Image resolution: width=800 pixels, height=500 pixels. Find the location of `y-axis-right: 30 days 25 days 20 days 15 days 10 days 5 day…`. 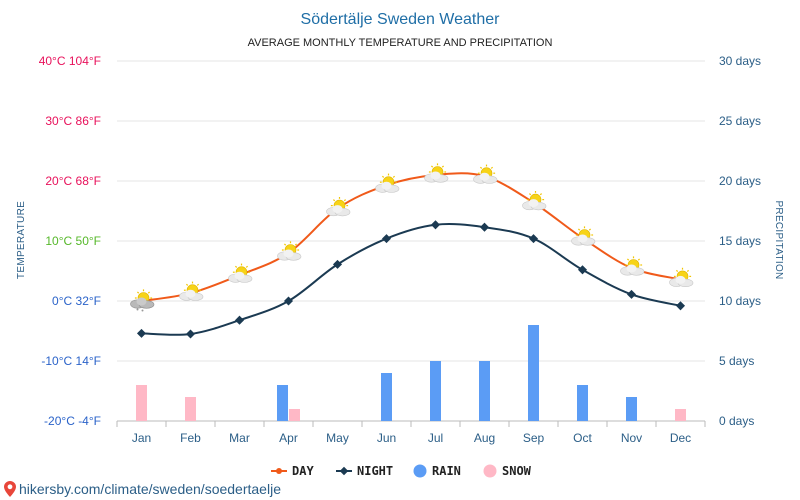

y-axis-right: 30 days 25 days 20 days 15 days 10 days 5 day… is located at coordinates (740, 241).